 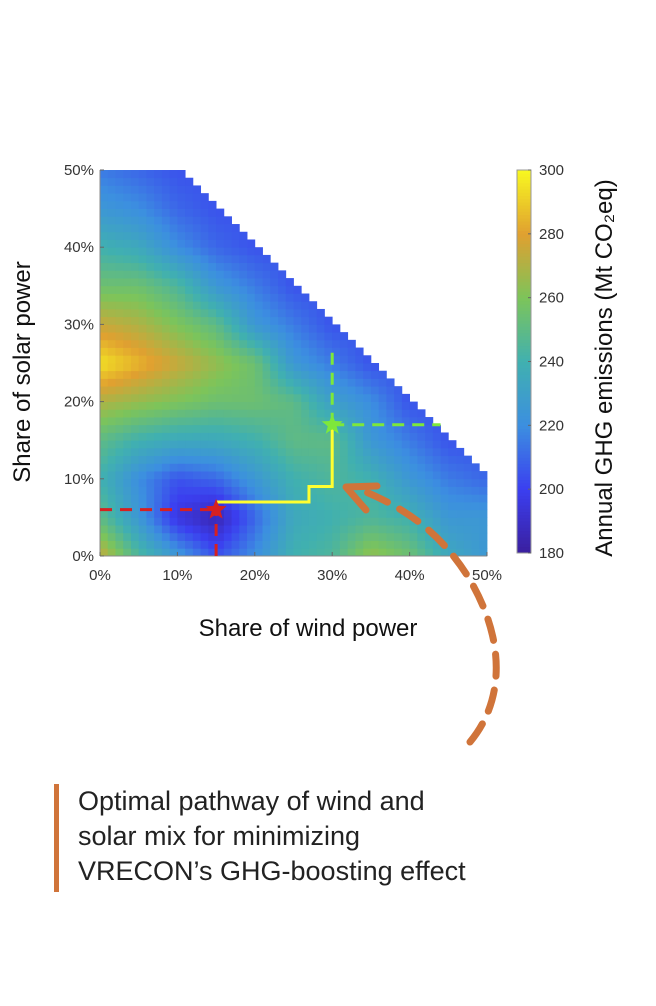 I want to click on y-tick-label: 50%, so click(x=79, y=170).